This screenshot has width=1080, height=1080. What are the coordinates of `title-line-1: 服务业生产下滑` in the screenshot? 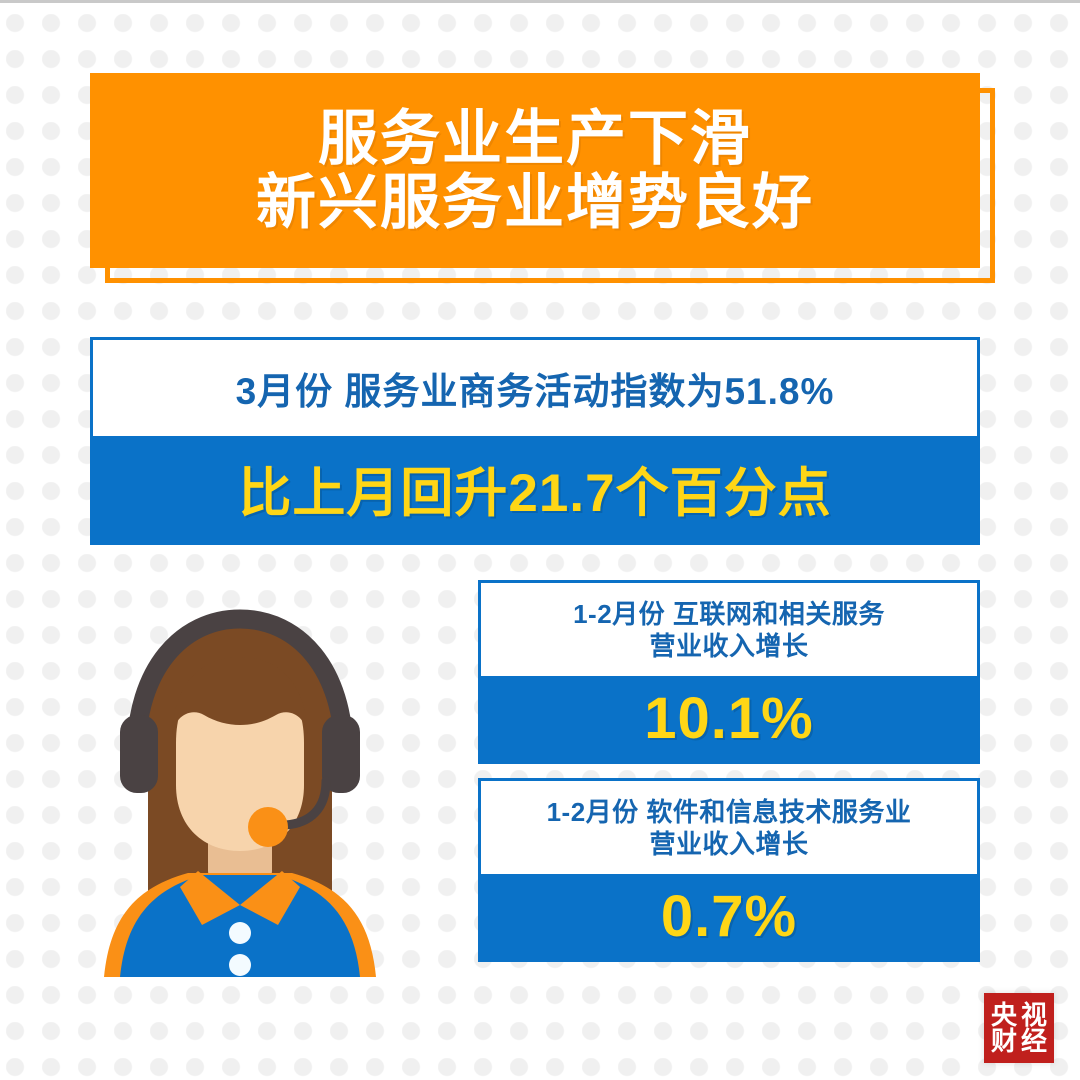 It's located at (535, 138).